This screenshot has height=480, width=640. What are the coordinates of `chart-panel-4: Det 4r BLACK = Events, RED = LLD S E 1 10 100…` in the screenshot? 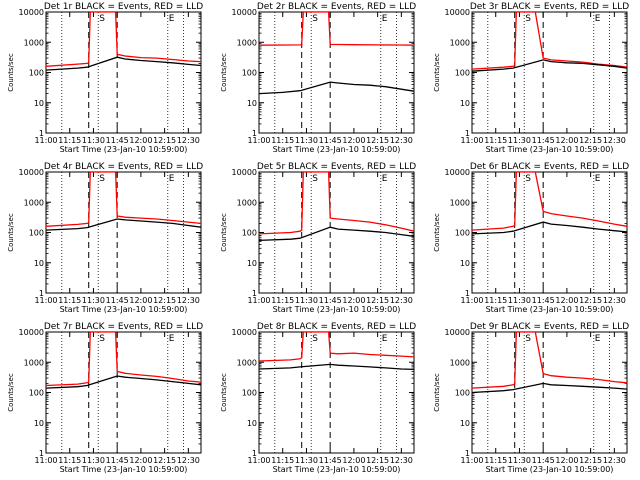 It's located at (105, 238).